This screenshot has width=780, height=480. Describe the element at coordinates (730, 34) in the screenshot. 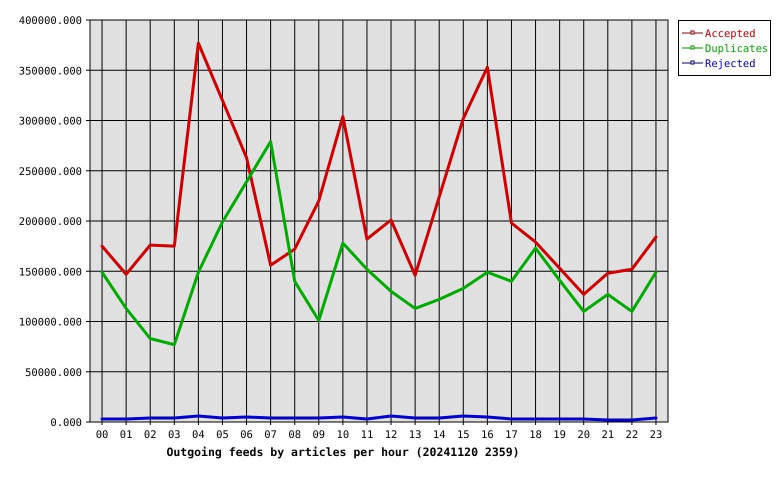

I see `legend-label: Accepted` at that location.